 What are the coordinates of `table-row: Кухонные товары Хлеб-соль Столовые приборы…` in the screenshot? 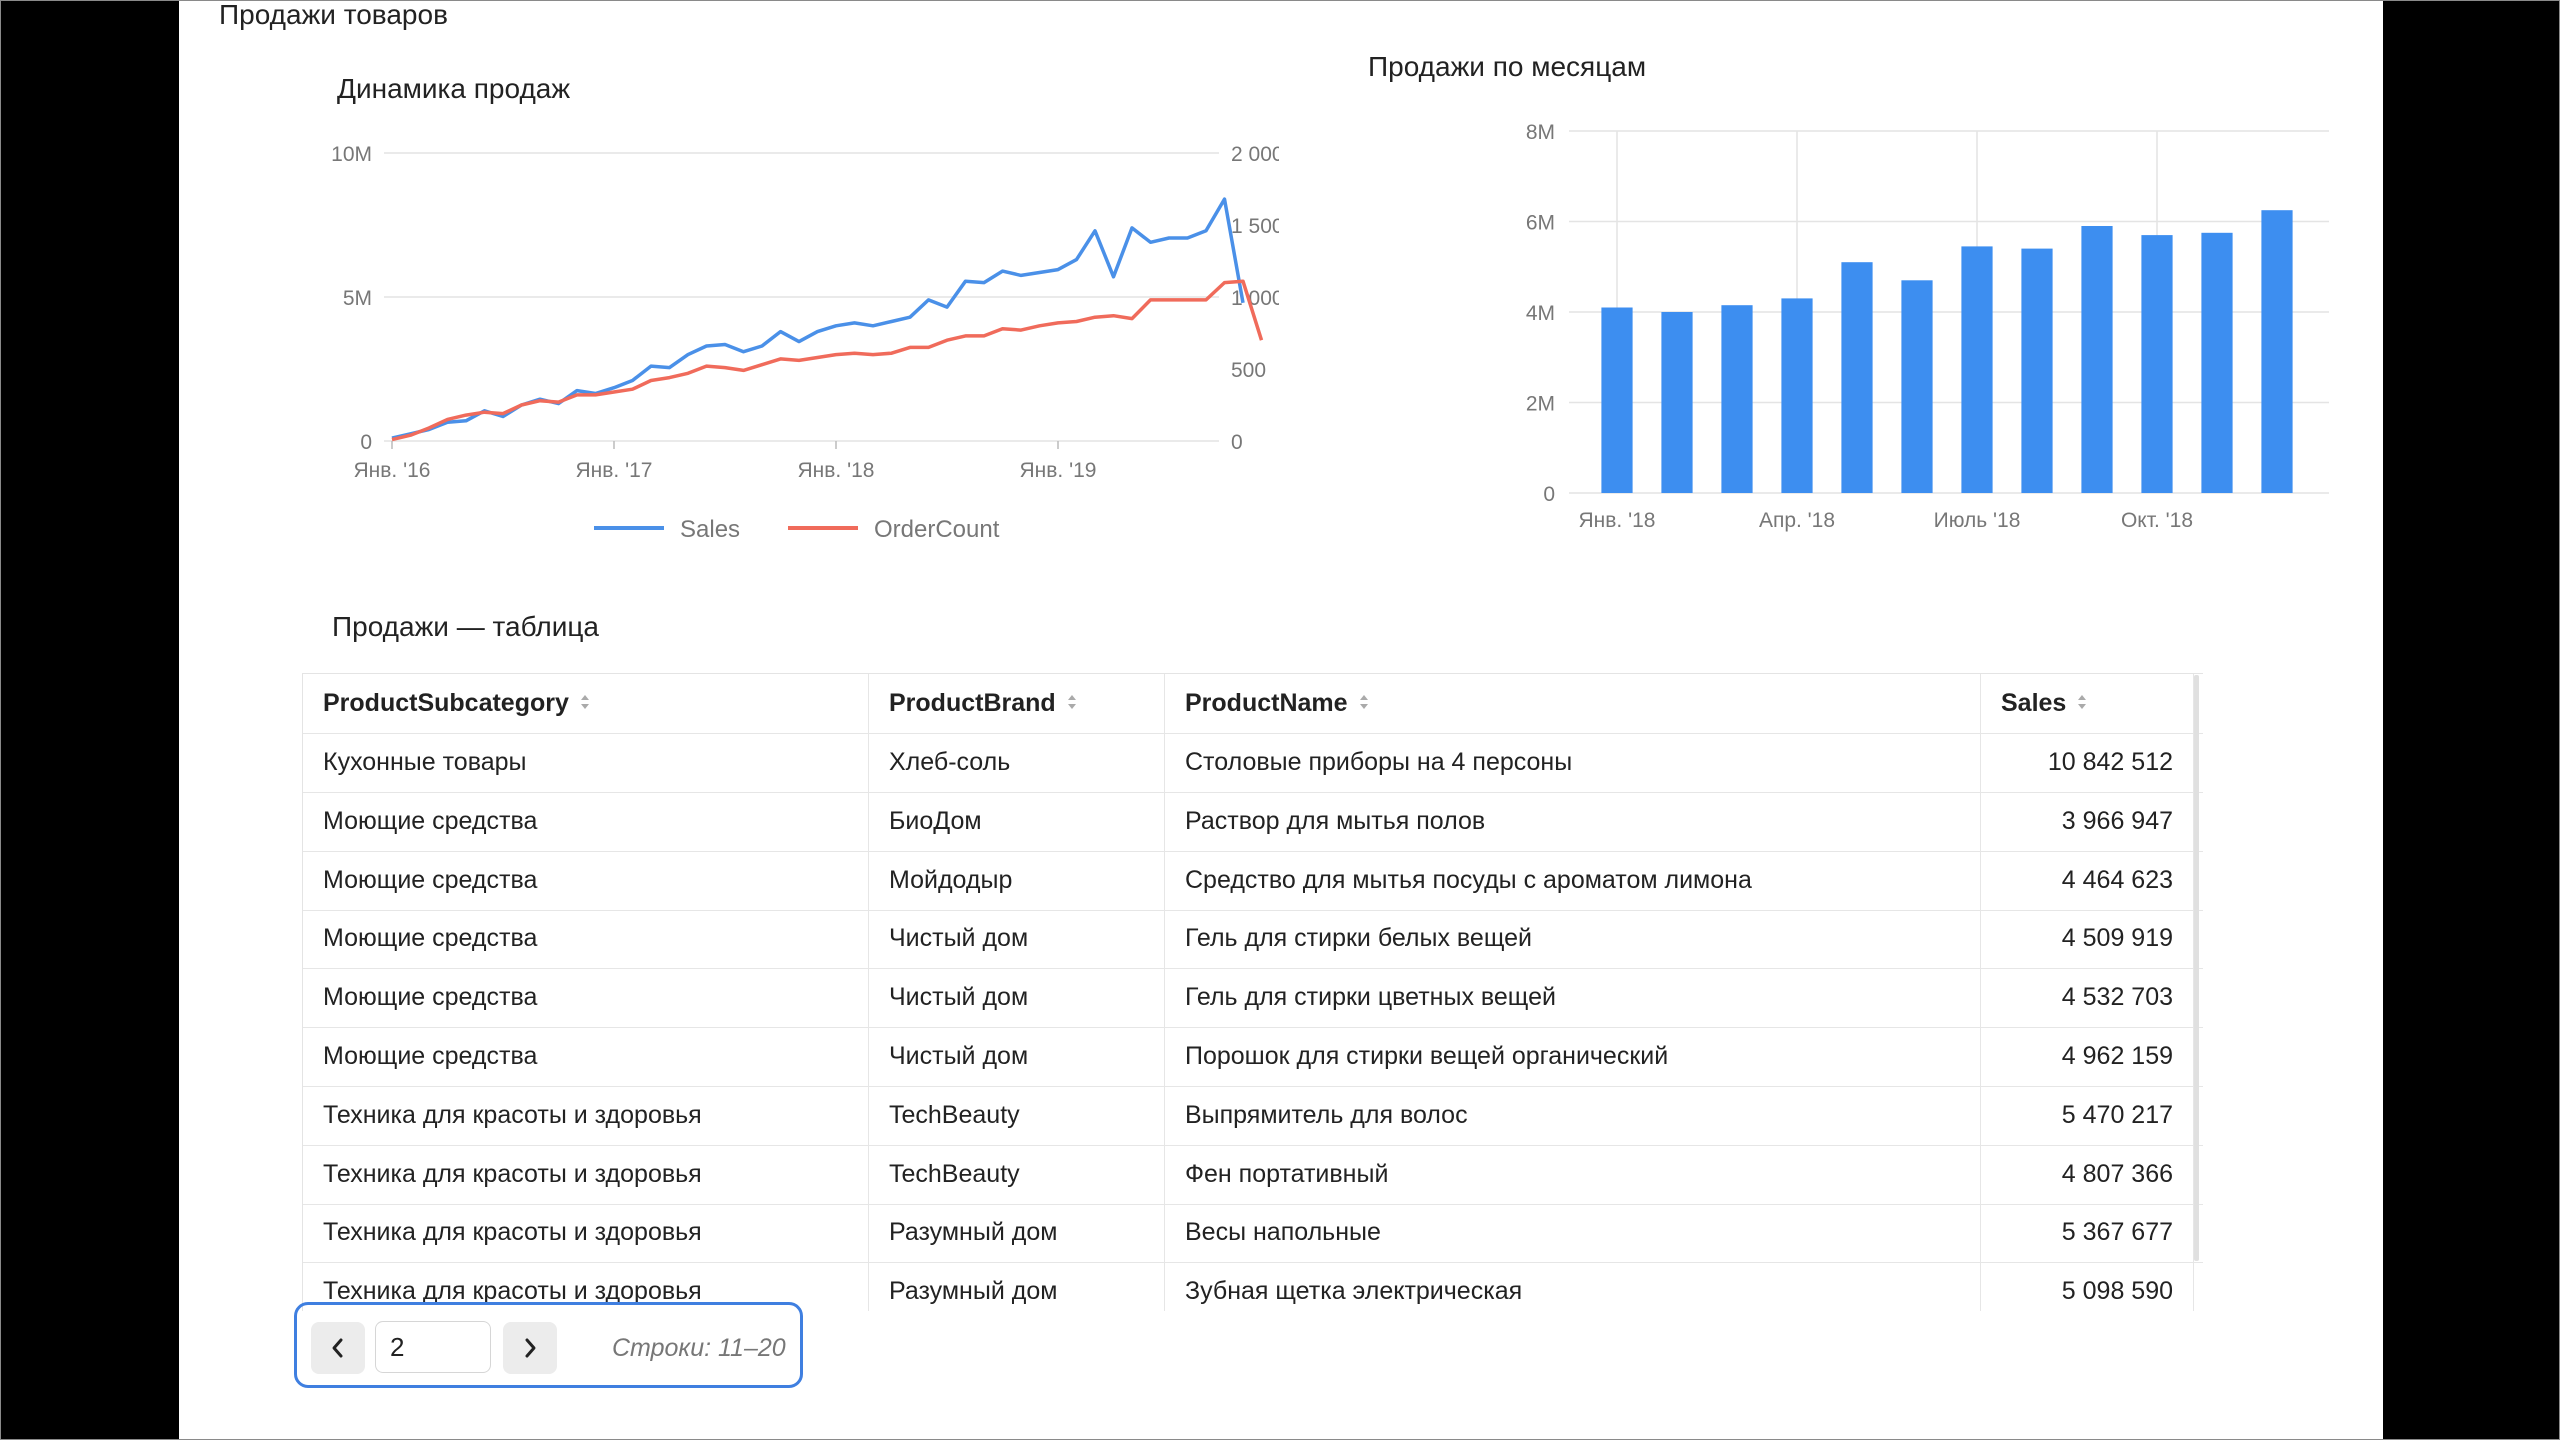 It's located at (1253, 763).